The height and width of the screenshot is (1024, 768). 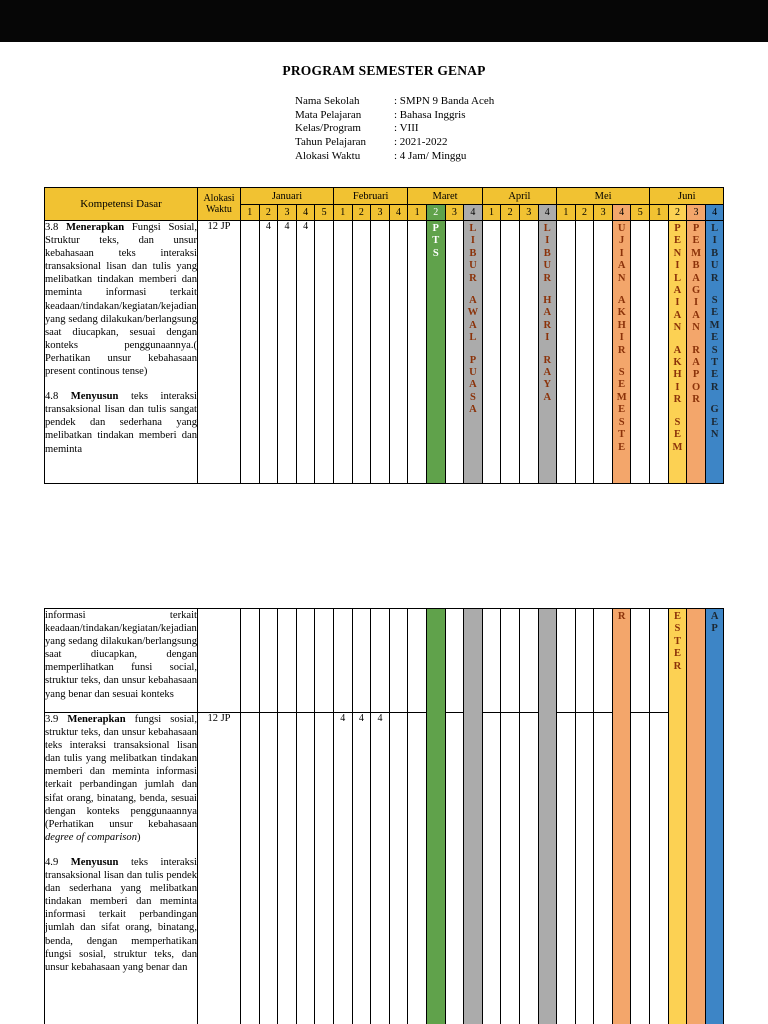 What do you see at coordinates (324, 212) in the screenshot?
I see `week-number-header: 5` at bounding box center [324, 212].